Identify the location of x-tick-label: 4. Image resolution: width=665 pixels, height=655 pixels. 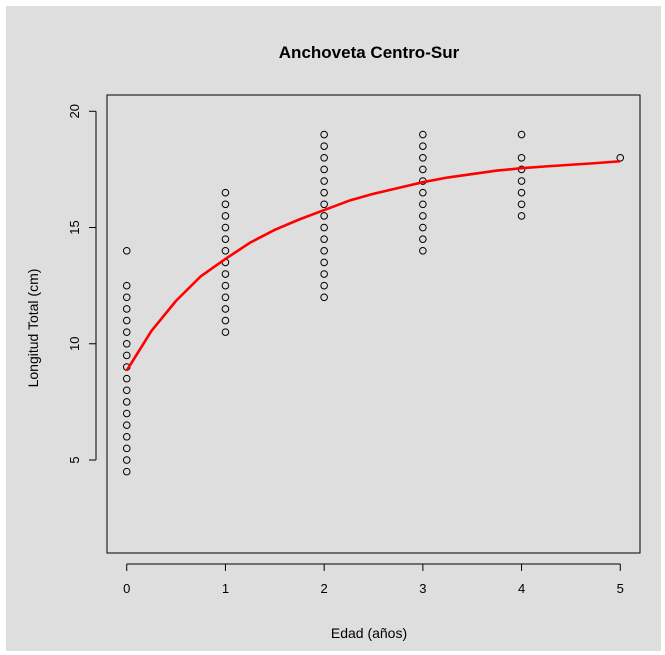
(521, 588).